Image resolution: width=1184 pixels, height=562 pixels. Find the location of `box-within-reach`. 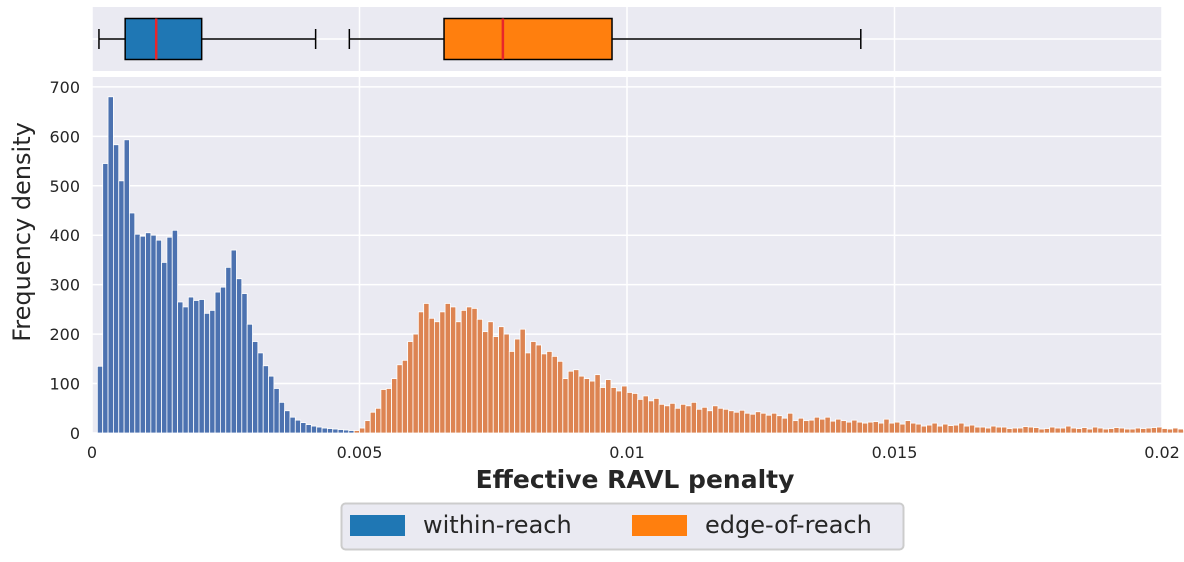

box-within-reach is located at coordinates (163, 39).